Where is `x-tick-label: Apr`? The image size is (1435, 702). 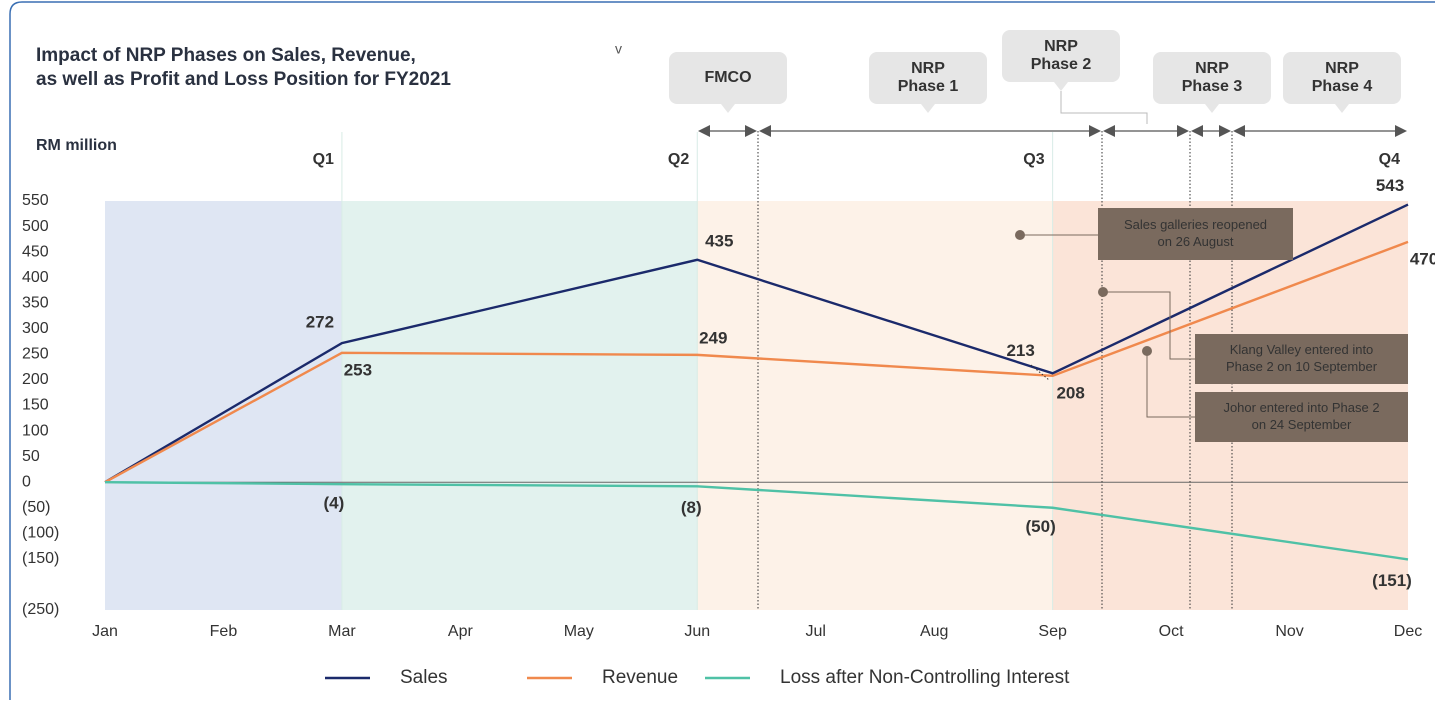 x-tick-label: Apr is located at coordinates (461, 631).